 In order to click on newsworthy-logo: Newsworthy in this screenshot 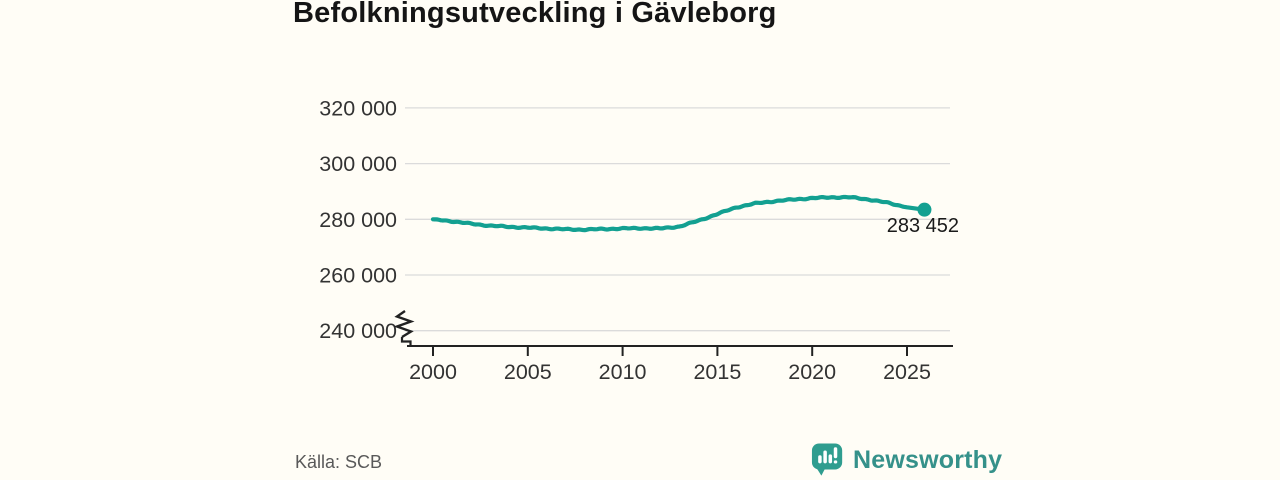, I will do `click(906, 460)`.